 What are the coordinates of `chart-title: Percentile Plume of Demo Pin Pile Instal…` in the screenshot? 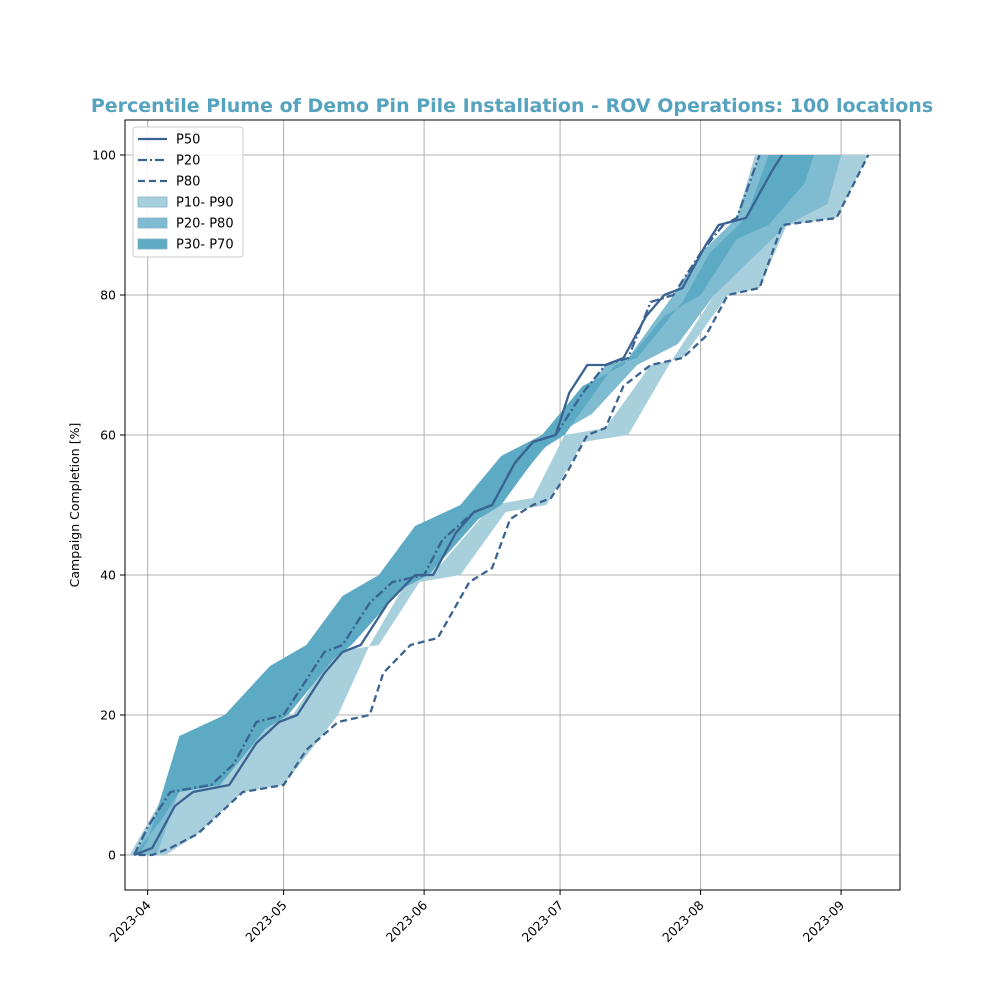 It's located at (512, 106).